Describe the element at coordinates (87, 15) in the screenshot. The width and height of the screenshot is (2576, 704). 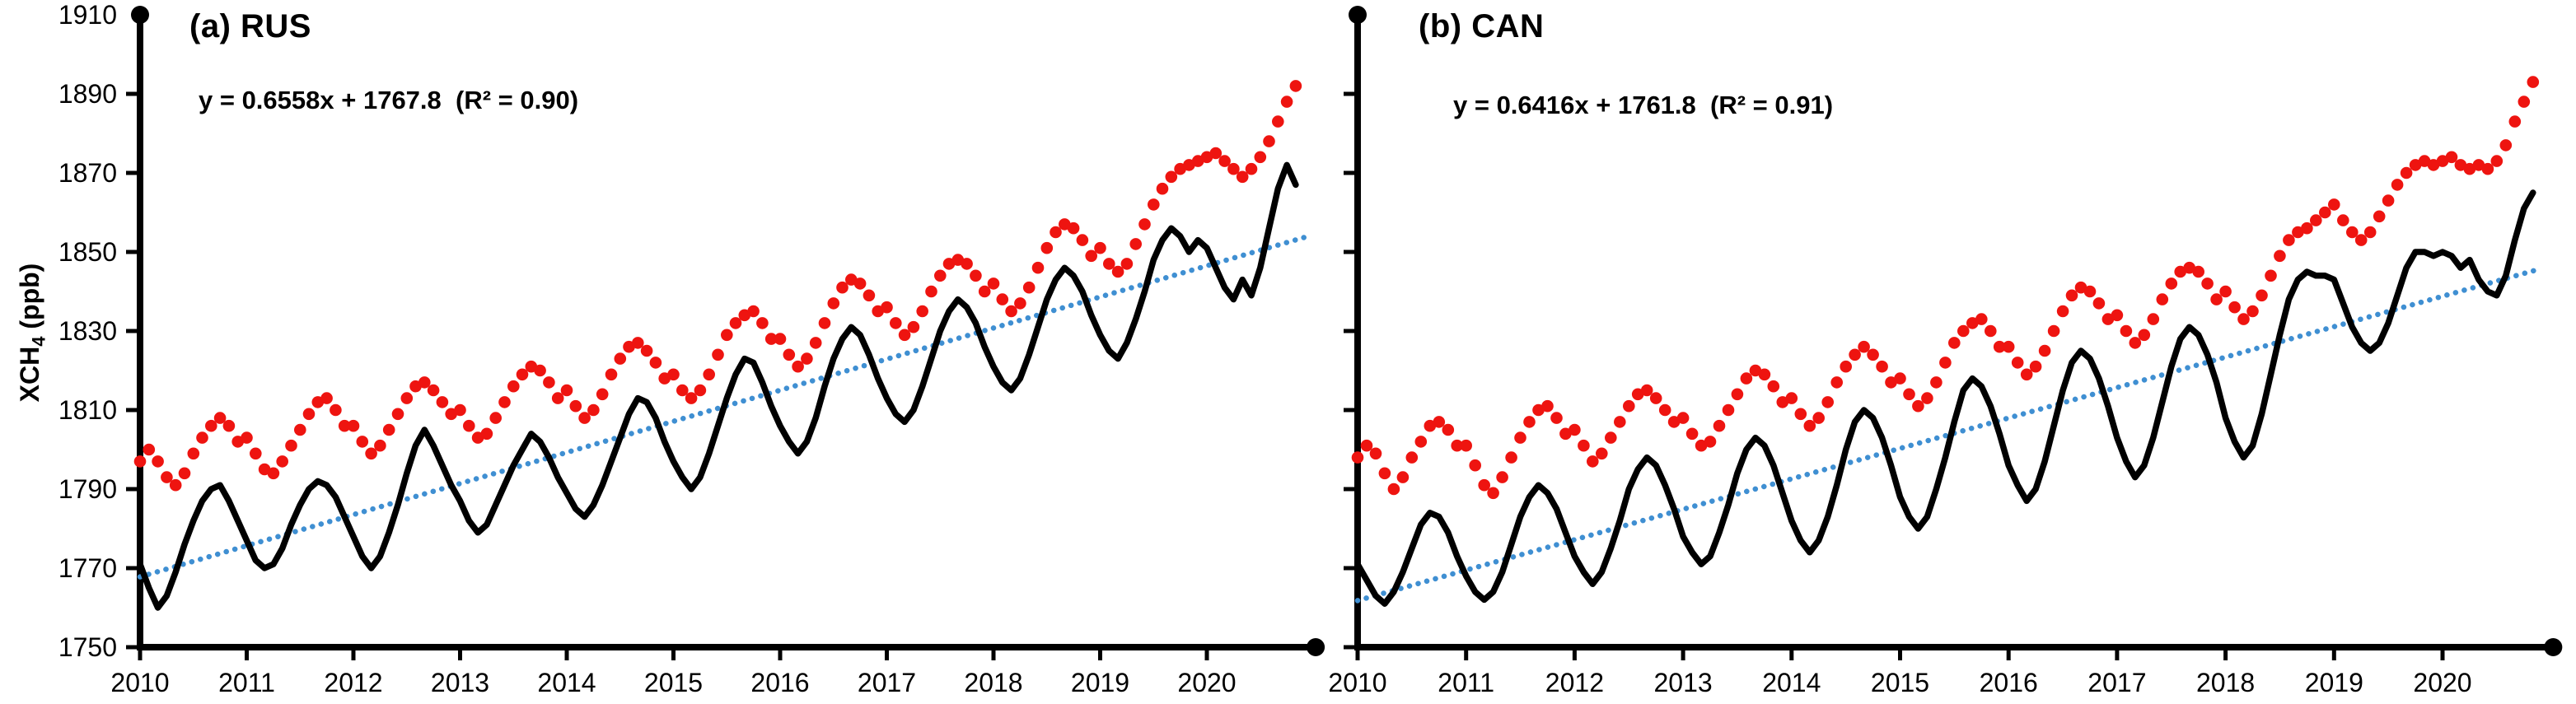
I see `y-tick-label: 1910` at that location.